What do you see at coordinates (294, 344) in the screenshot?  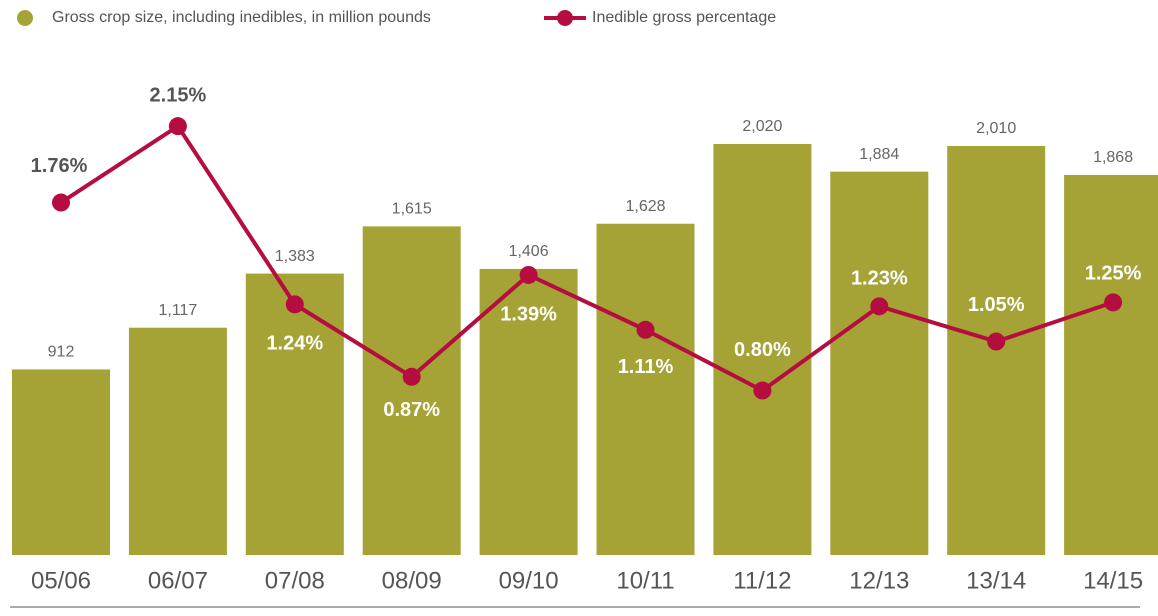 I see `line-value-label: 1.24%` at bounding box center [294, 344].